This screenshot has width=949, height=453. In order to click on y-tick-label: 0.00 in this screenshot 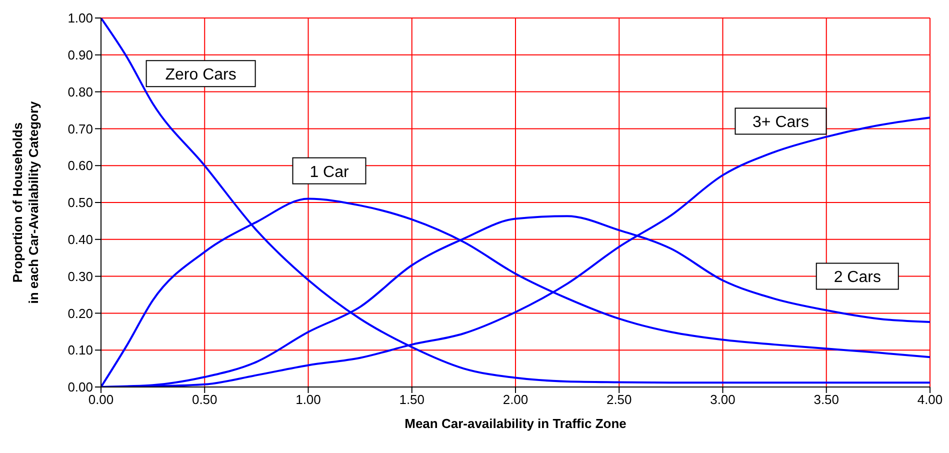, I will do `click(80, 387)`.